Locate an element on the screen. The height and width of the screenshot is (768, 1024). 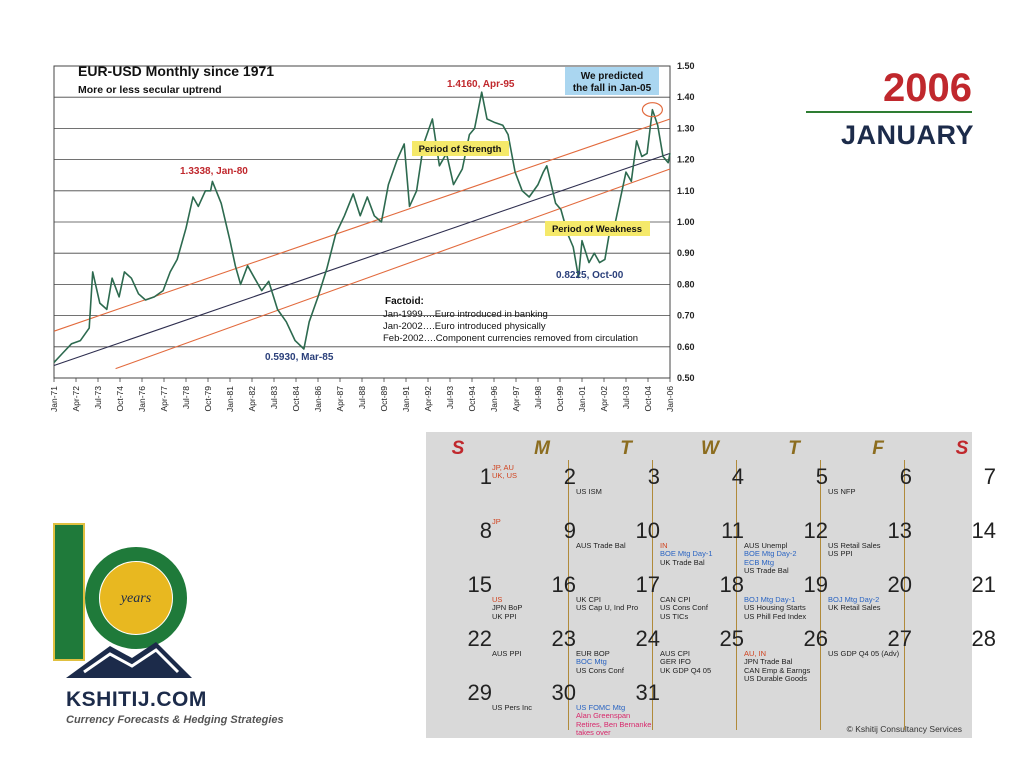
x-tick-label: Oct-99 is located at coordinates (560, 399).